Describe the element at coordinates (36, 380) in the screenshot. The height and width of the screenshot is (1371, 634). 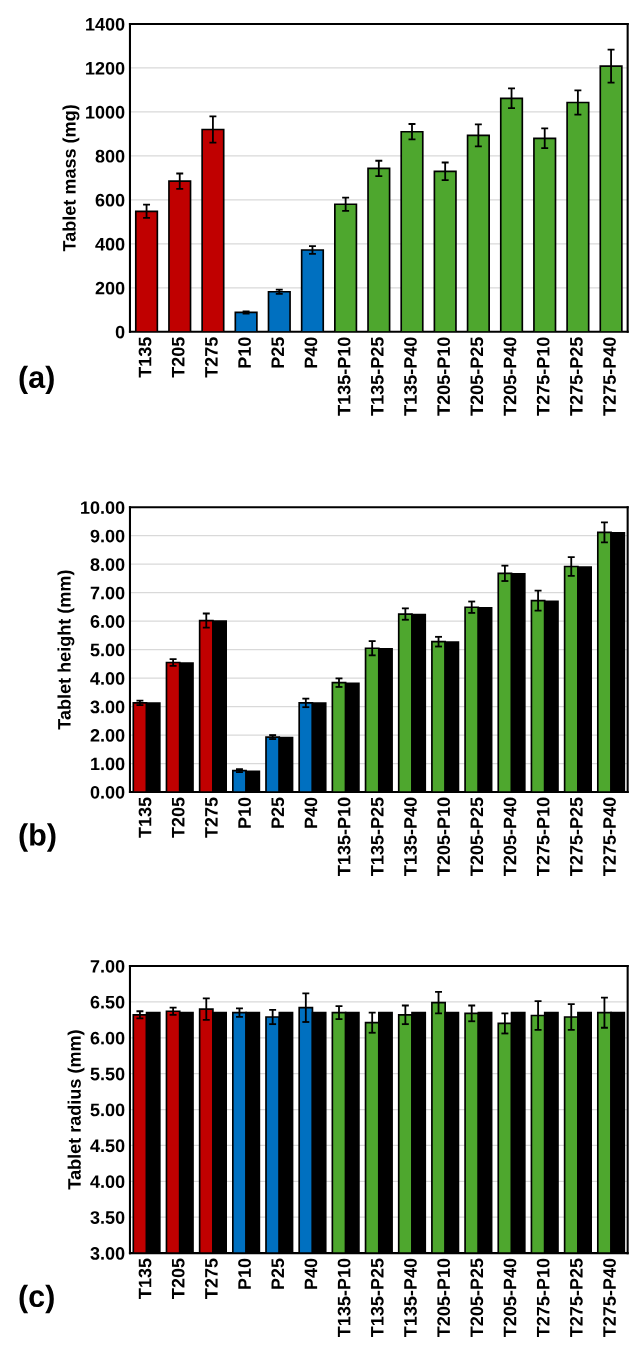
I see `text: (a)` at that location.